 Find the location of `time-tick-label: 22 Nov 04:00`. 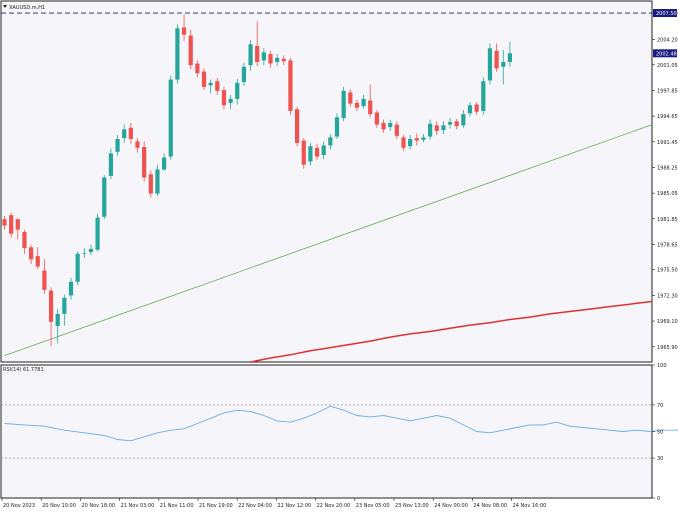

time-tick-label: 22 Nov 04:00 is located at coordinates (255, 506).